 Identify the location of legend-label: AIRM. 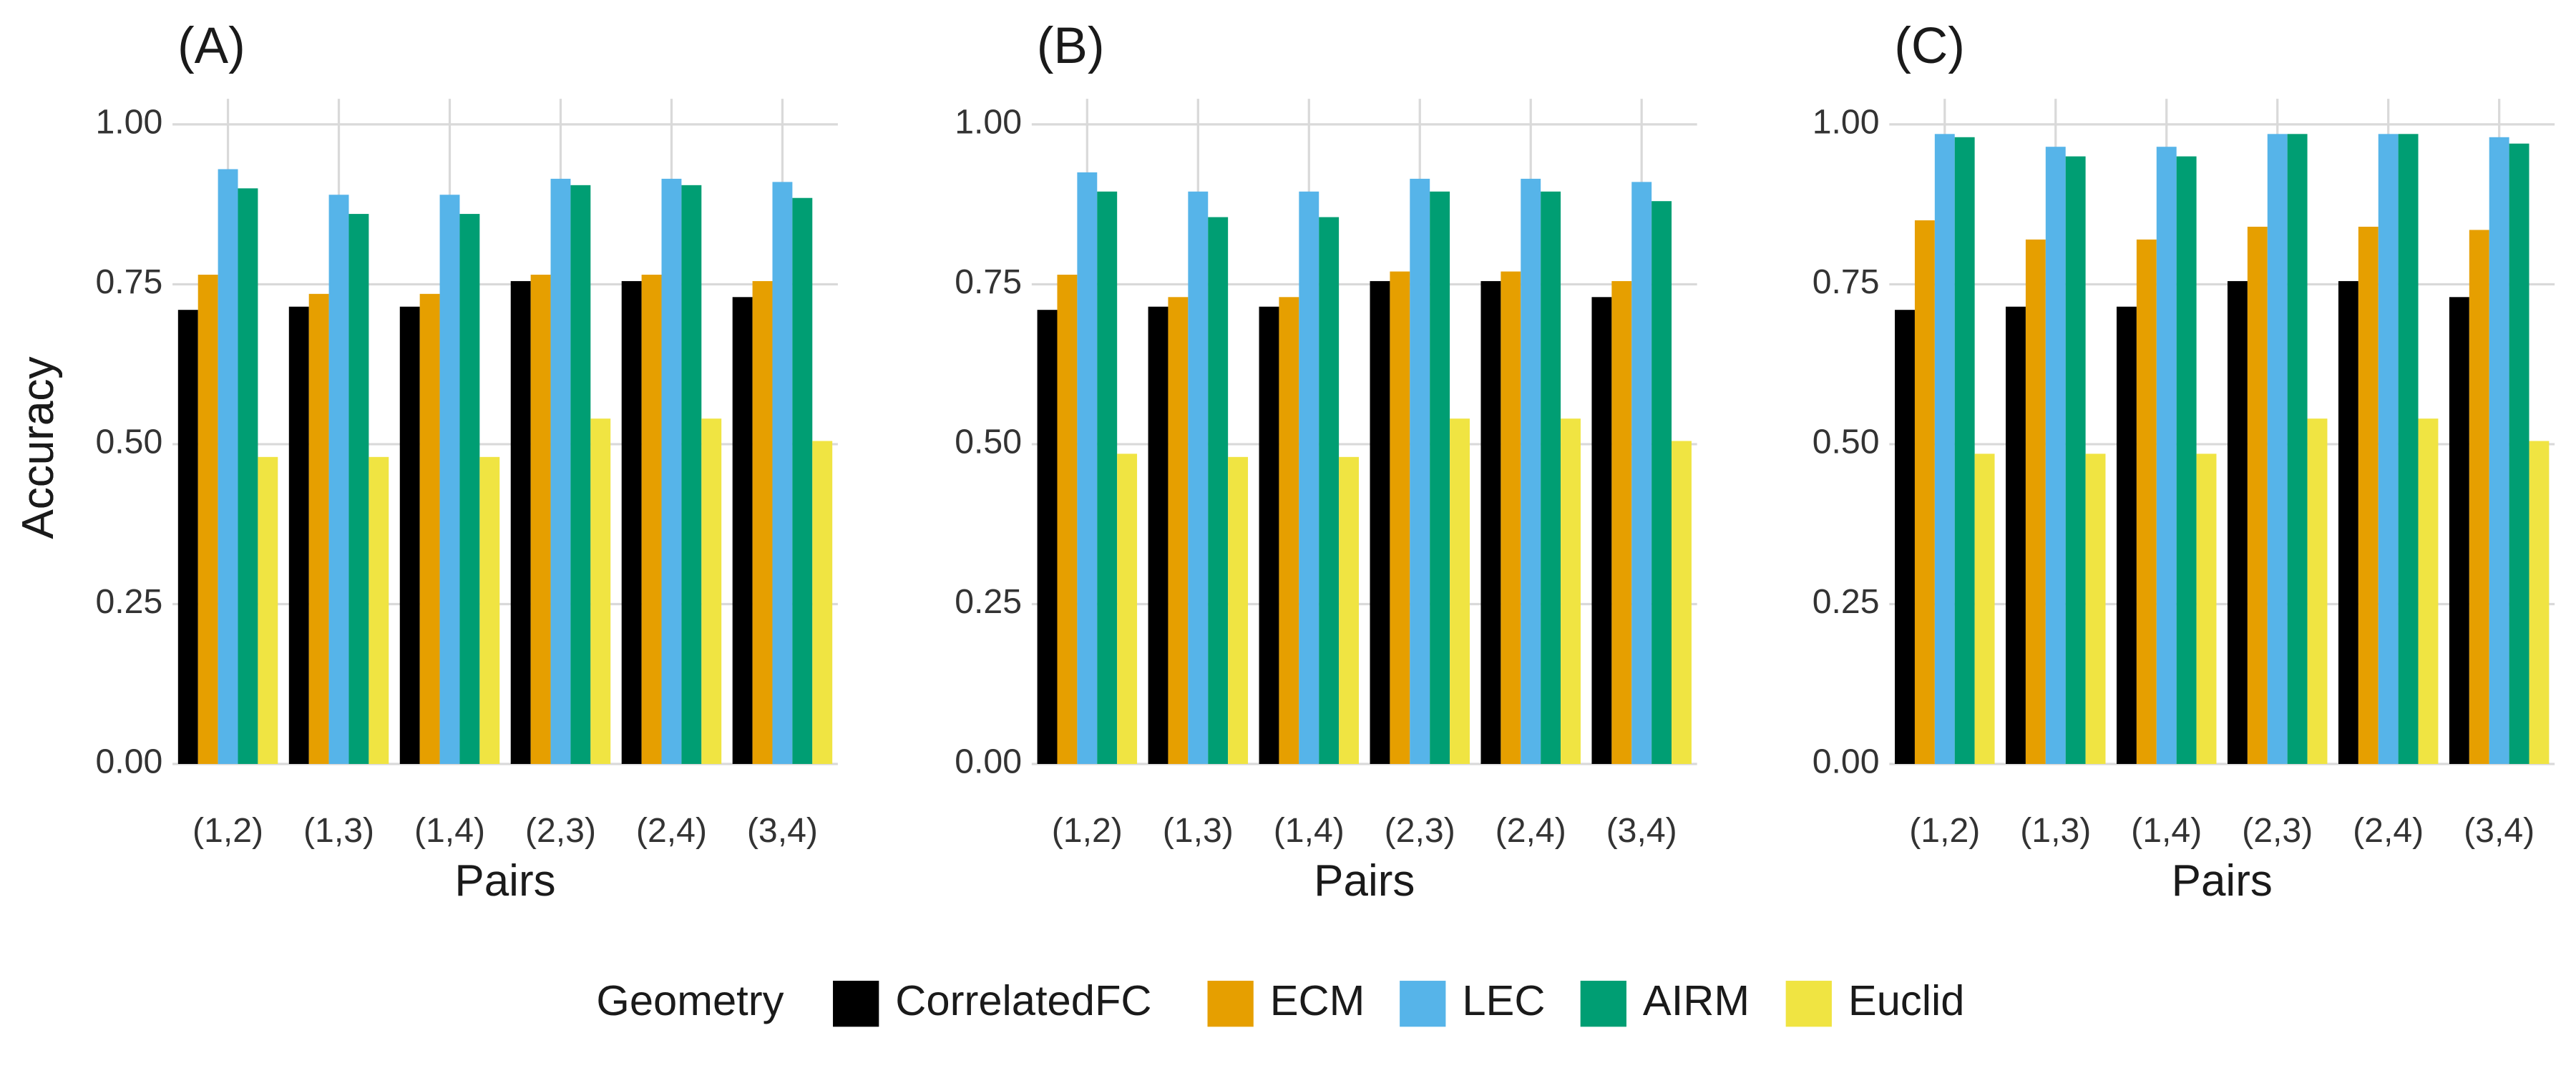
(1696, 1000).